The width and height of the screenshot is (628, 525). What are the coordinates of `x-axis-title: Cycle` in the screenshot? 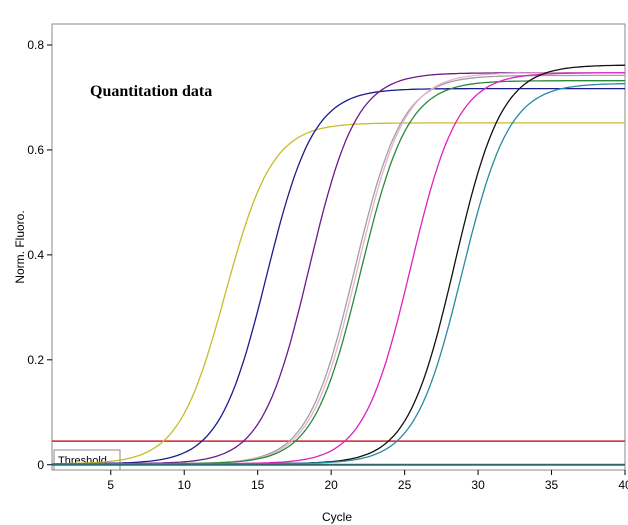 It's located at (337, 517).